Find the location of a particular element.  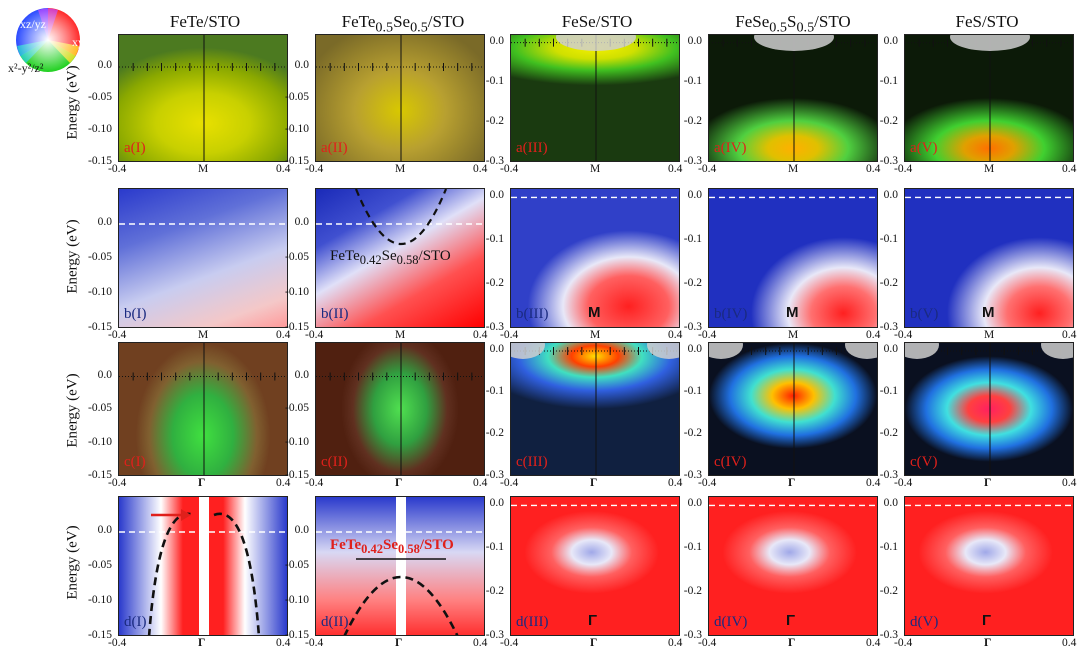

panel-overlay-b1 is located at coordinates (203, 224).